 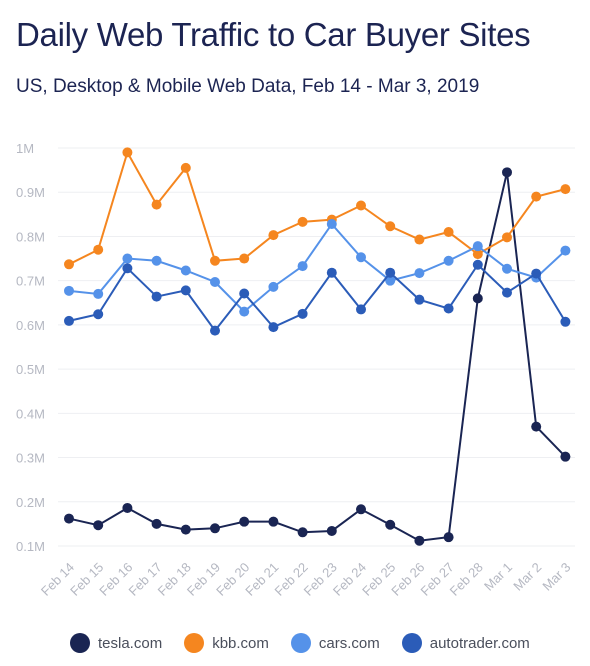 I want to click on y-tick-label: 1M, so click(x=25, y=148).